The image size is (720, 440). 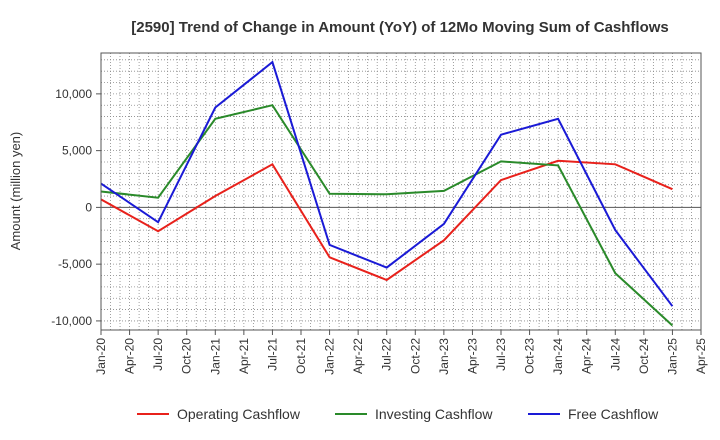 I want to click on x-tick-label: Oct-24, so click(x=644, y=356).